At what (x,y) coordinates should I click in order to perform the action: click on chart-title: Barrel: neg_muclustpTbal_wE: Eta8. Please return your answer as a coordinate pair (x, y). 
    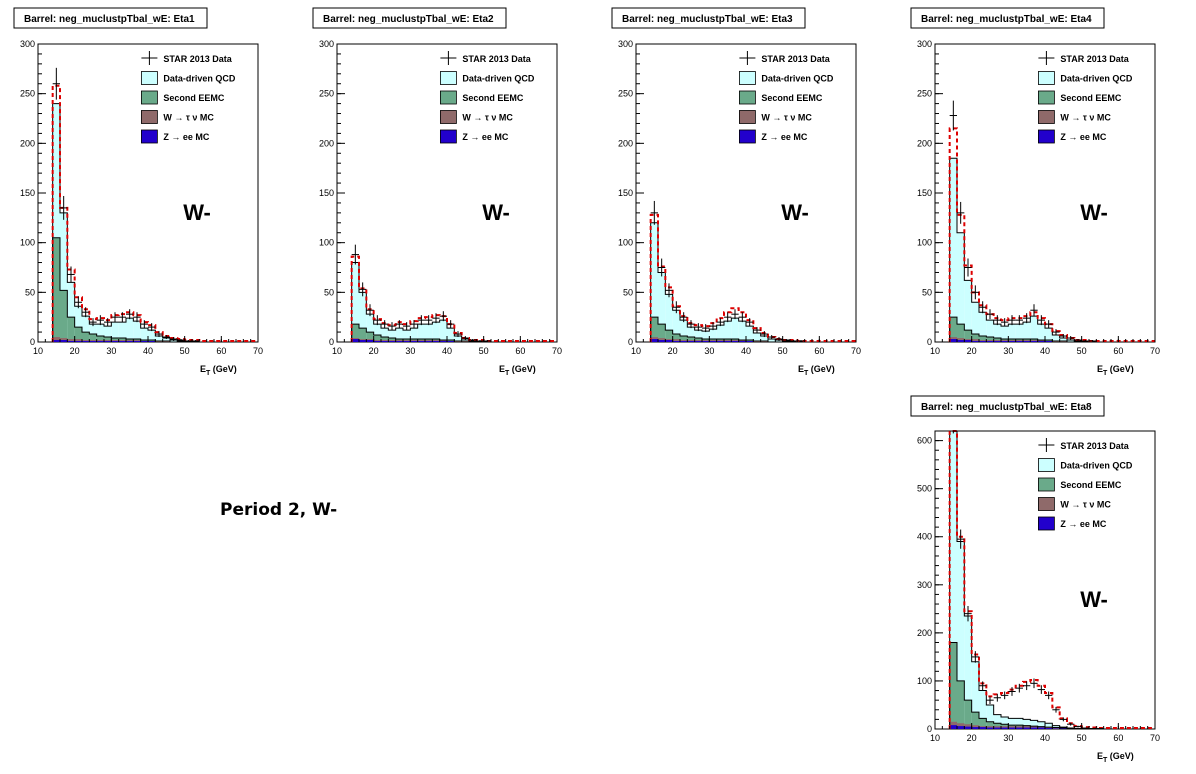
    Looking at the image, I should click on (1006, 407).